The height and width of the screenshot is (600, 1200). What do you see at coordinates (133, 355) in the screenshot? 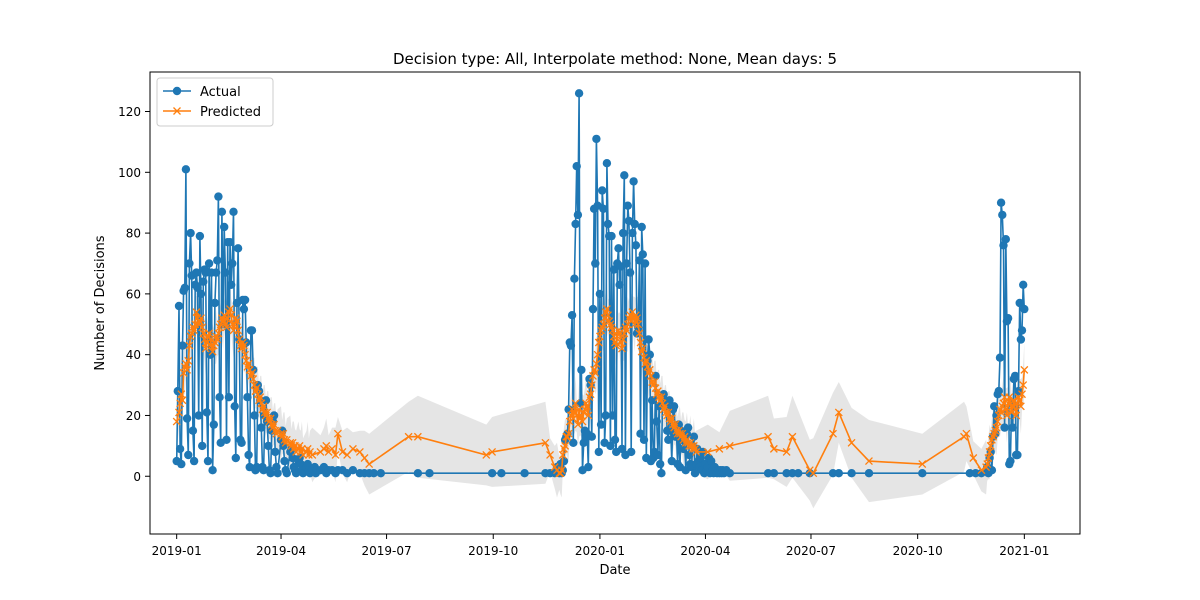
I see `y-tick-label: 40` at bounding box center [133, 355].